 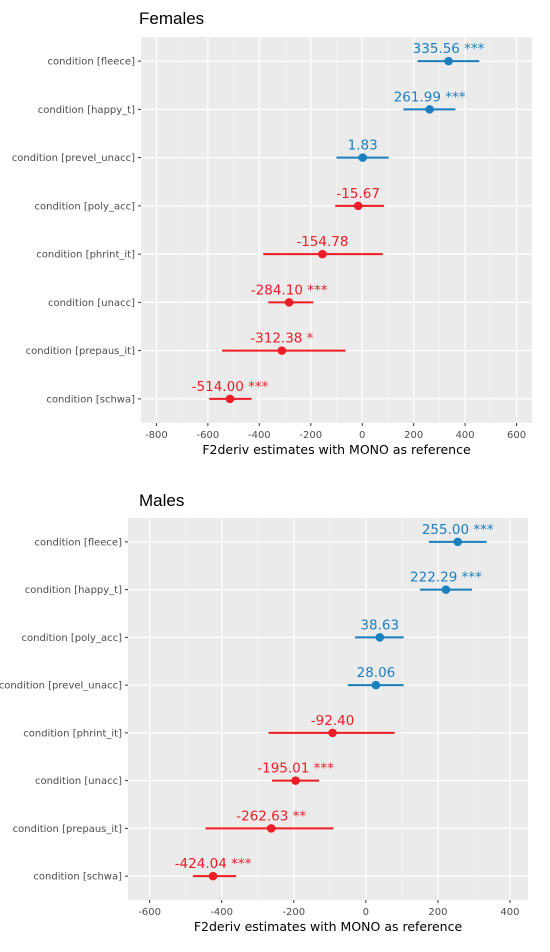 I want to click on data-label: -424.04 ***, so click(x=213, y=864).